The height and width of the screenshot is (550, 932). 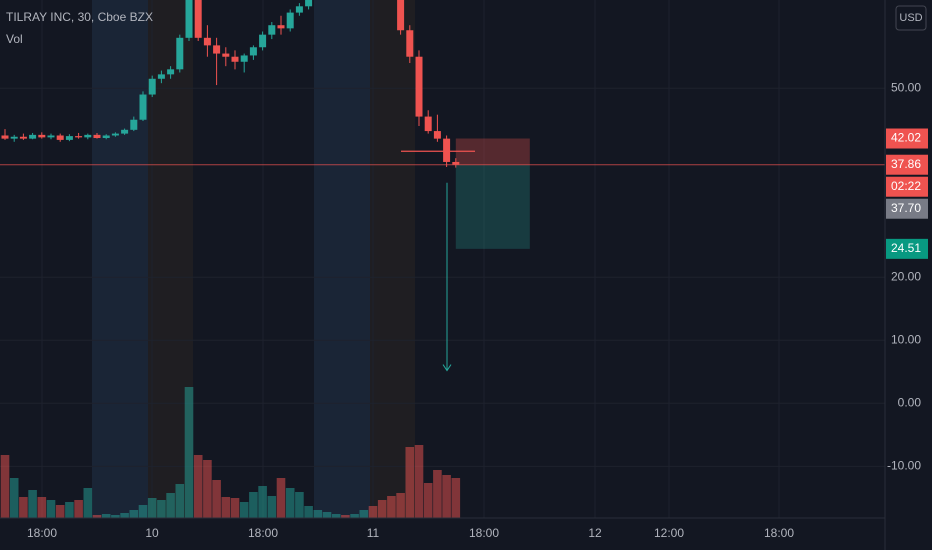 I want to click on bid-label-box, so click(x=907, y=208).